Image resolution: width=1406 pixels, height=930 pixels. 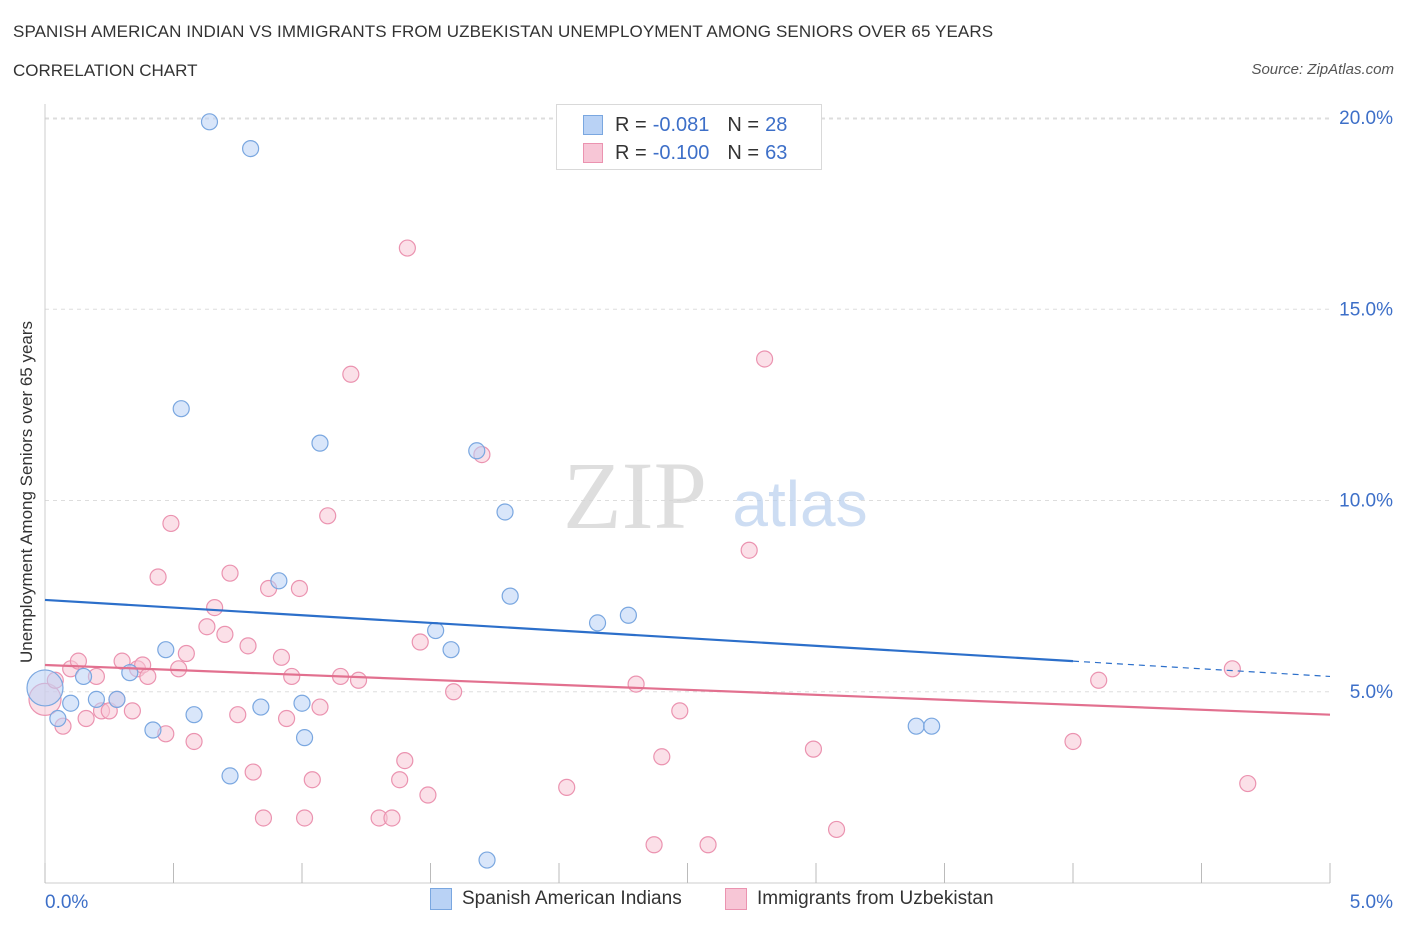 I want to click on legend-r-value: -0.081, so click(x=681, y=124).